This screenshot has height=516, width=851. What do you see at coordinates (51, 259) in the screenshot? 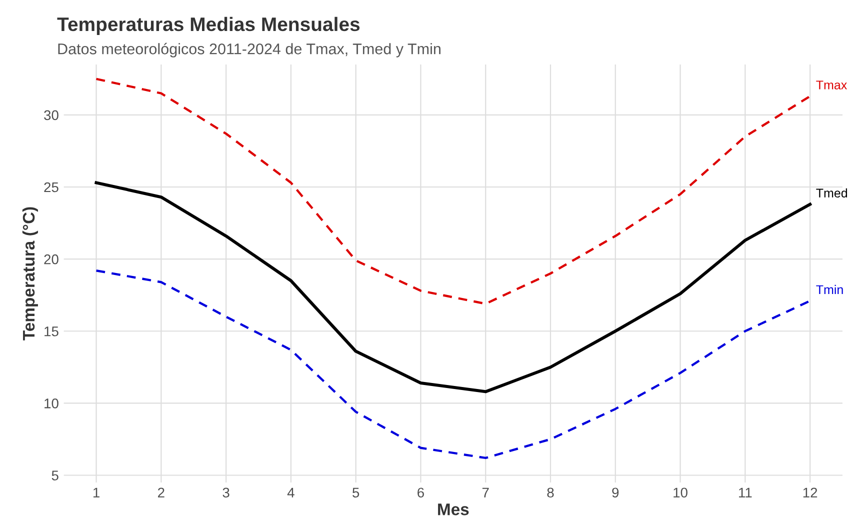
I see `y-tick-label: 20` at bounding box center [51, 259].